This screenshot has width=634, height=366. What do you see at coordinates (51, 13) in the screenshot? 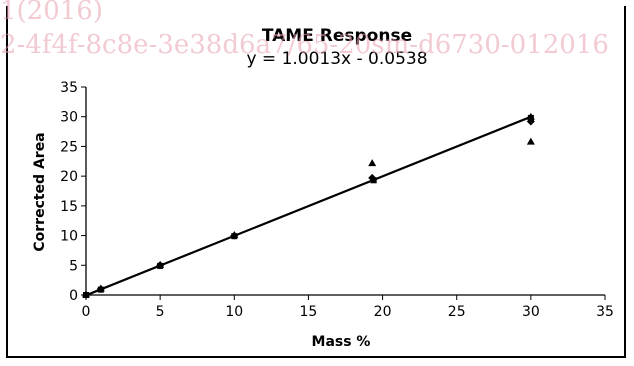
I see `watermark-line-1: 1(2016)` at bounding box center [51, 13].